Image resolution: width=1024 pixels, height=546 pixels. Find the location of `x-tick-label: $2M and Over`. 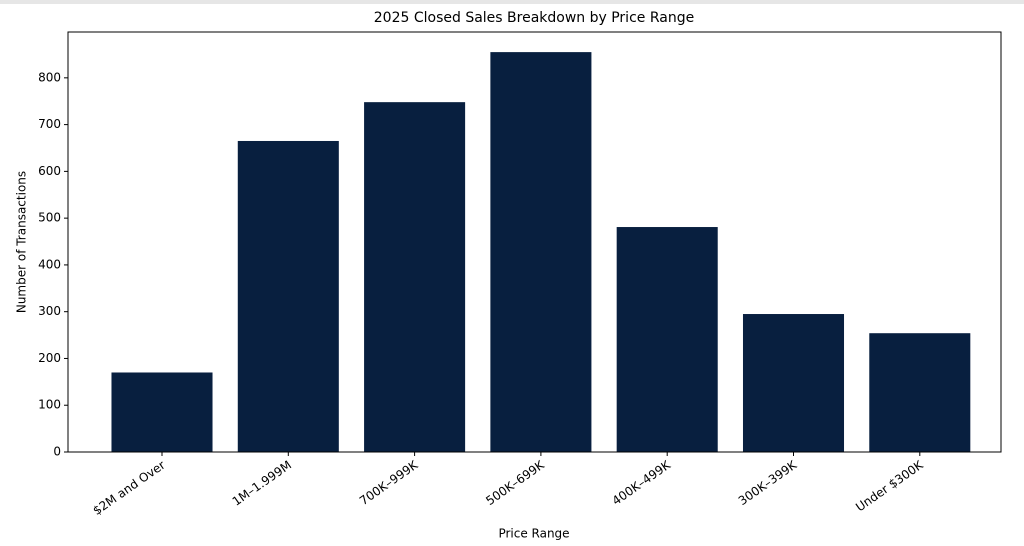

x-tick-label: $2M and Over is located at coordinates (128, 488).